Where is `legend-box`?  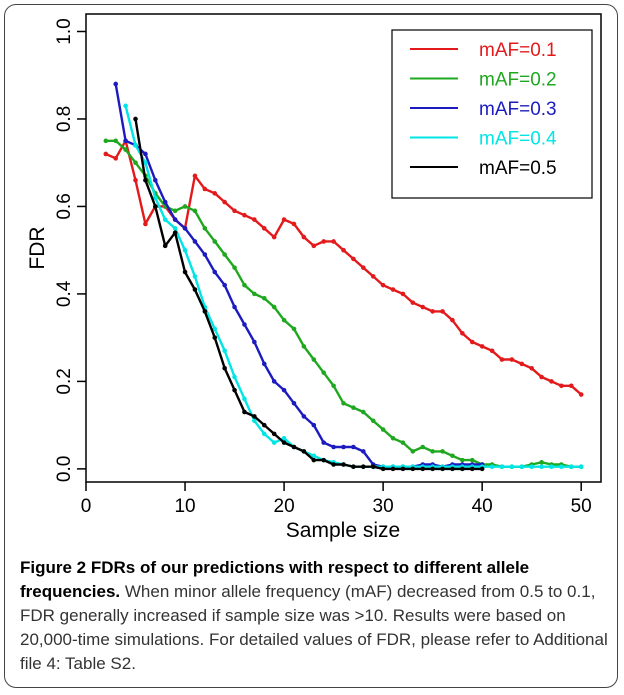
legend-box is located at coordinates (492, 114).